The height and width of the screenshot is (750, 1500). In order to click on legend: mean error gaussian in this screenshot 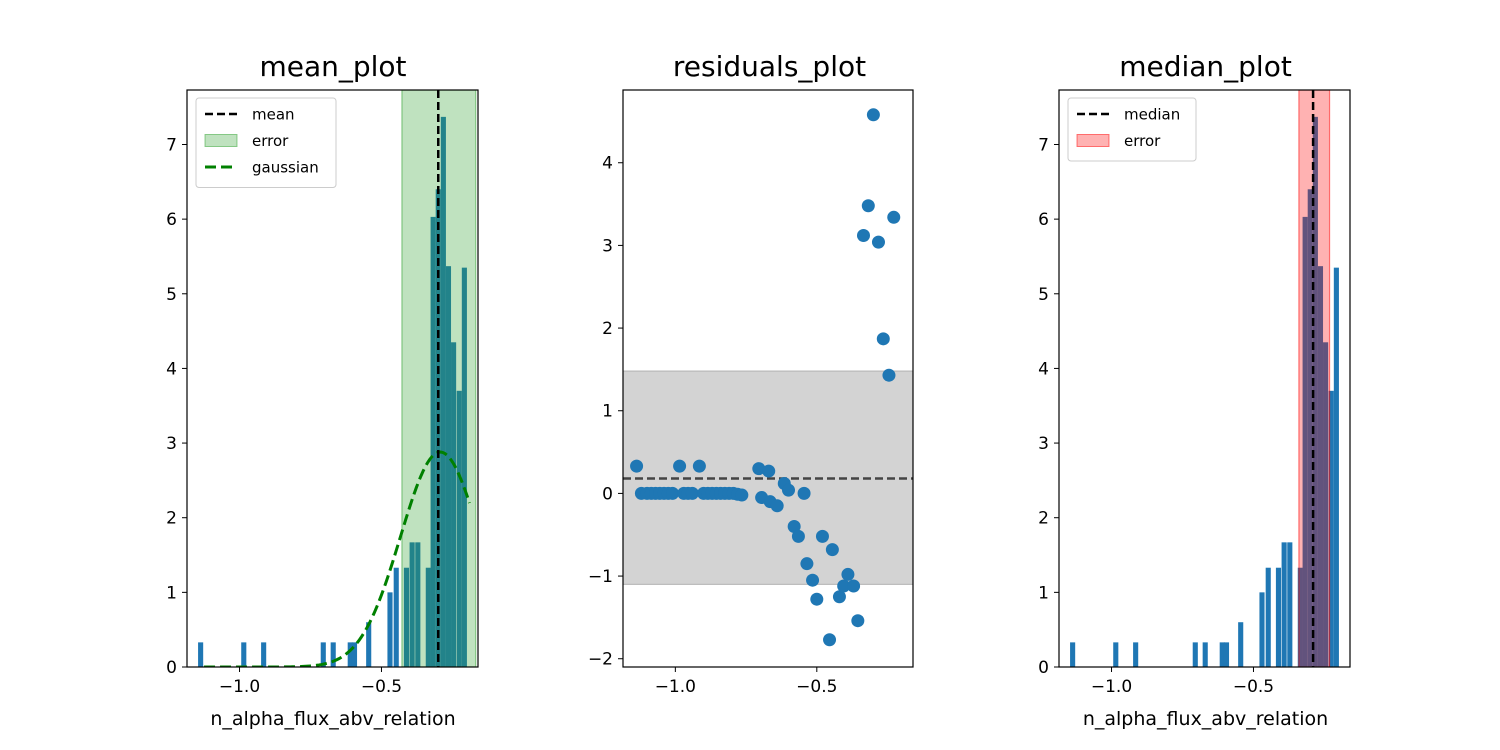, I will do `click(266, 142)`.